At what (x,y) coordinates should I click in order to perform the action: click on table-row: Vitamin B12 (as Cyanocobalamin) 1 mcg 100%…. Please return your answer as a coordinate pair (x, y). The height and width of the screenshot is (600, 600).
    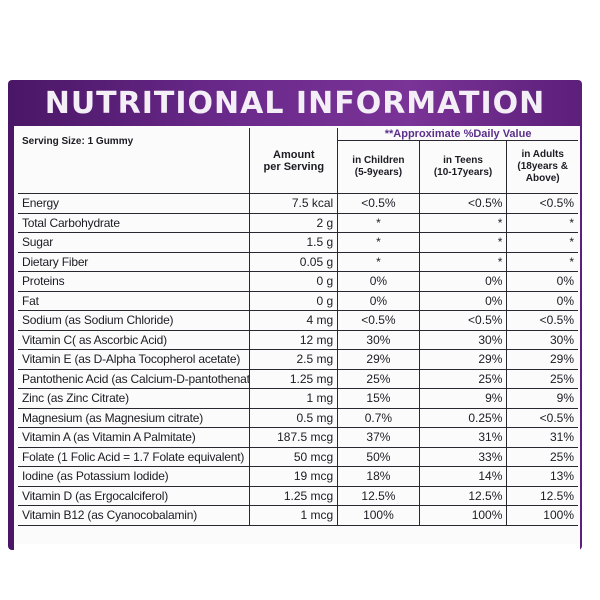
    Looking at the image, I should click on (298, 515).